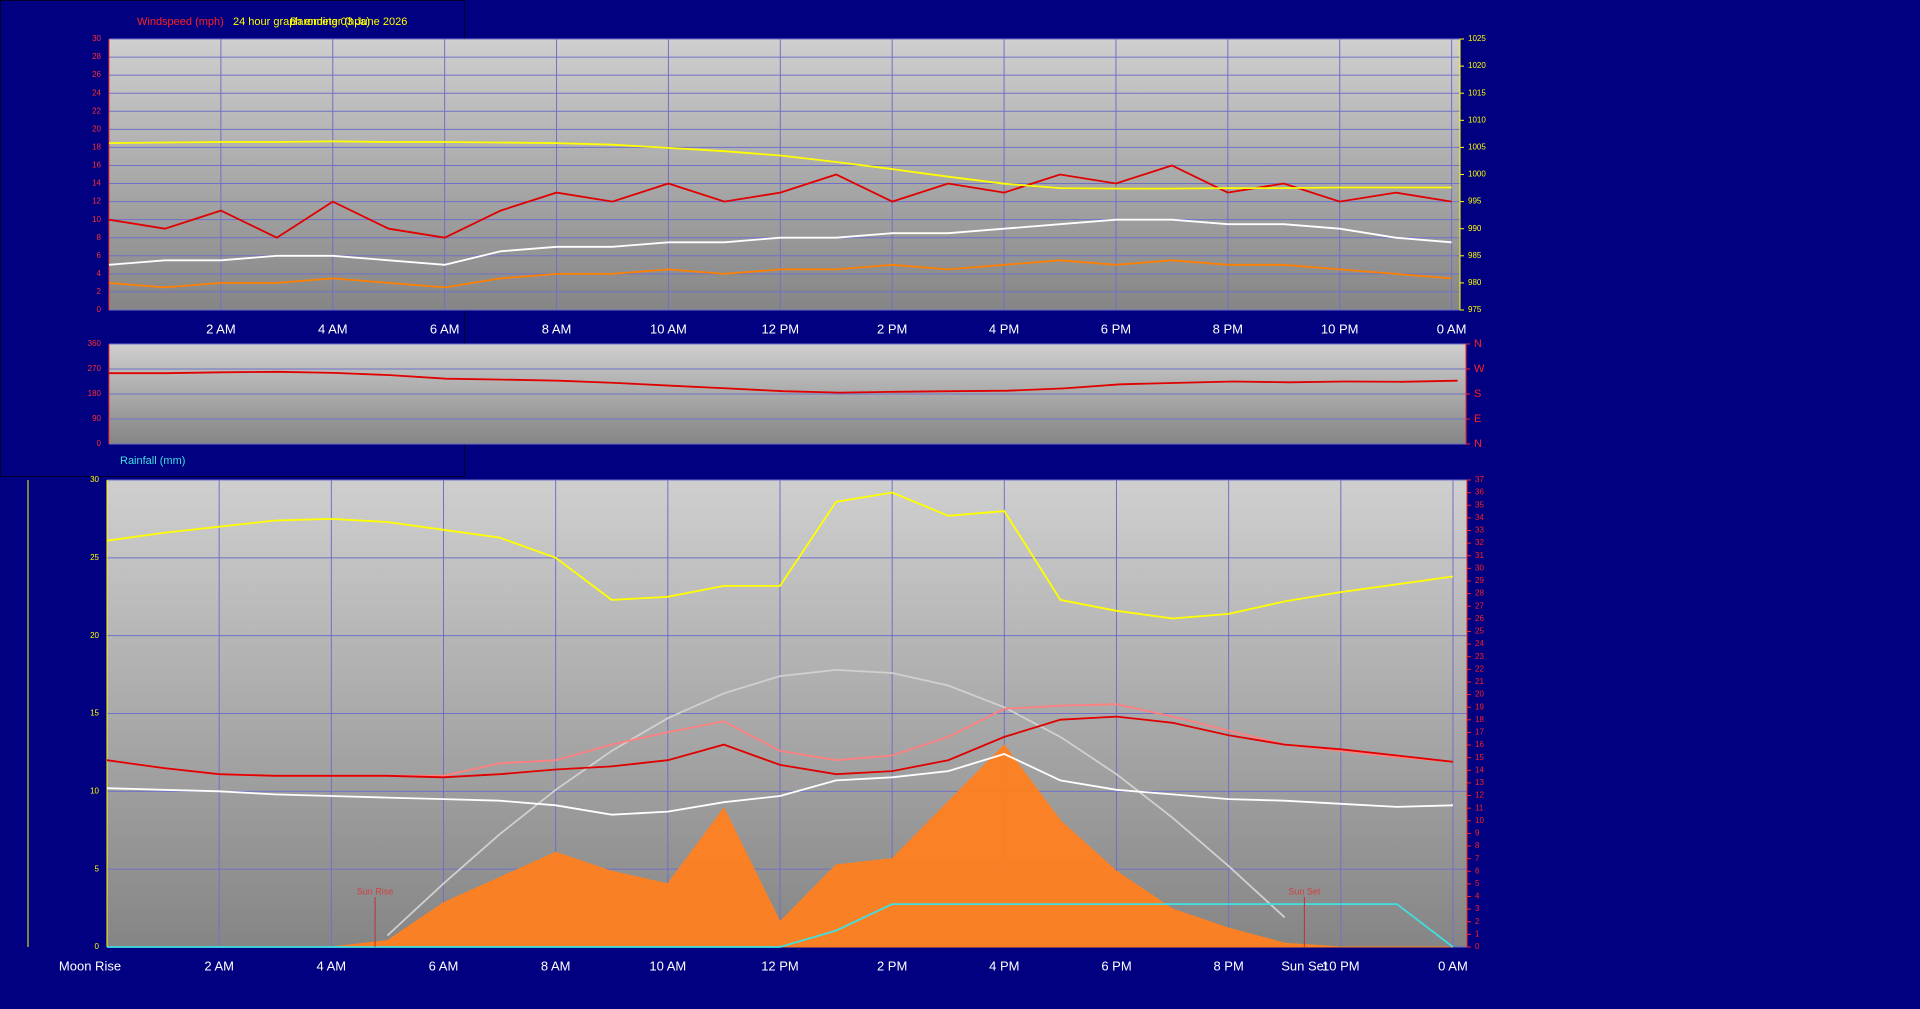 The height and width of the screenshot is (1009, 1920). I want to click on y2-tick-label: 10, so click(1479, 820).